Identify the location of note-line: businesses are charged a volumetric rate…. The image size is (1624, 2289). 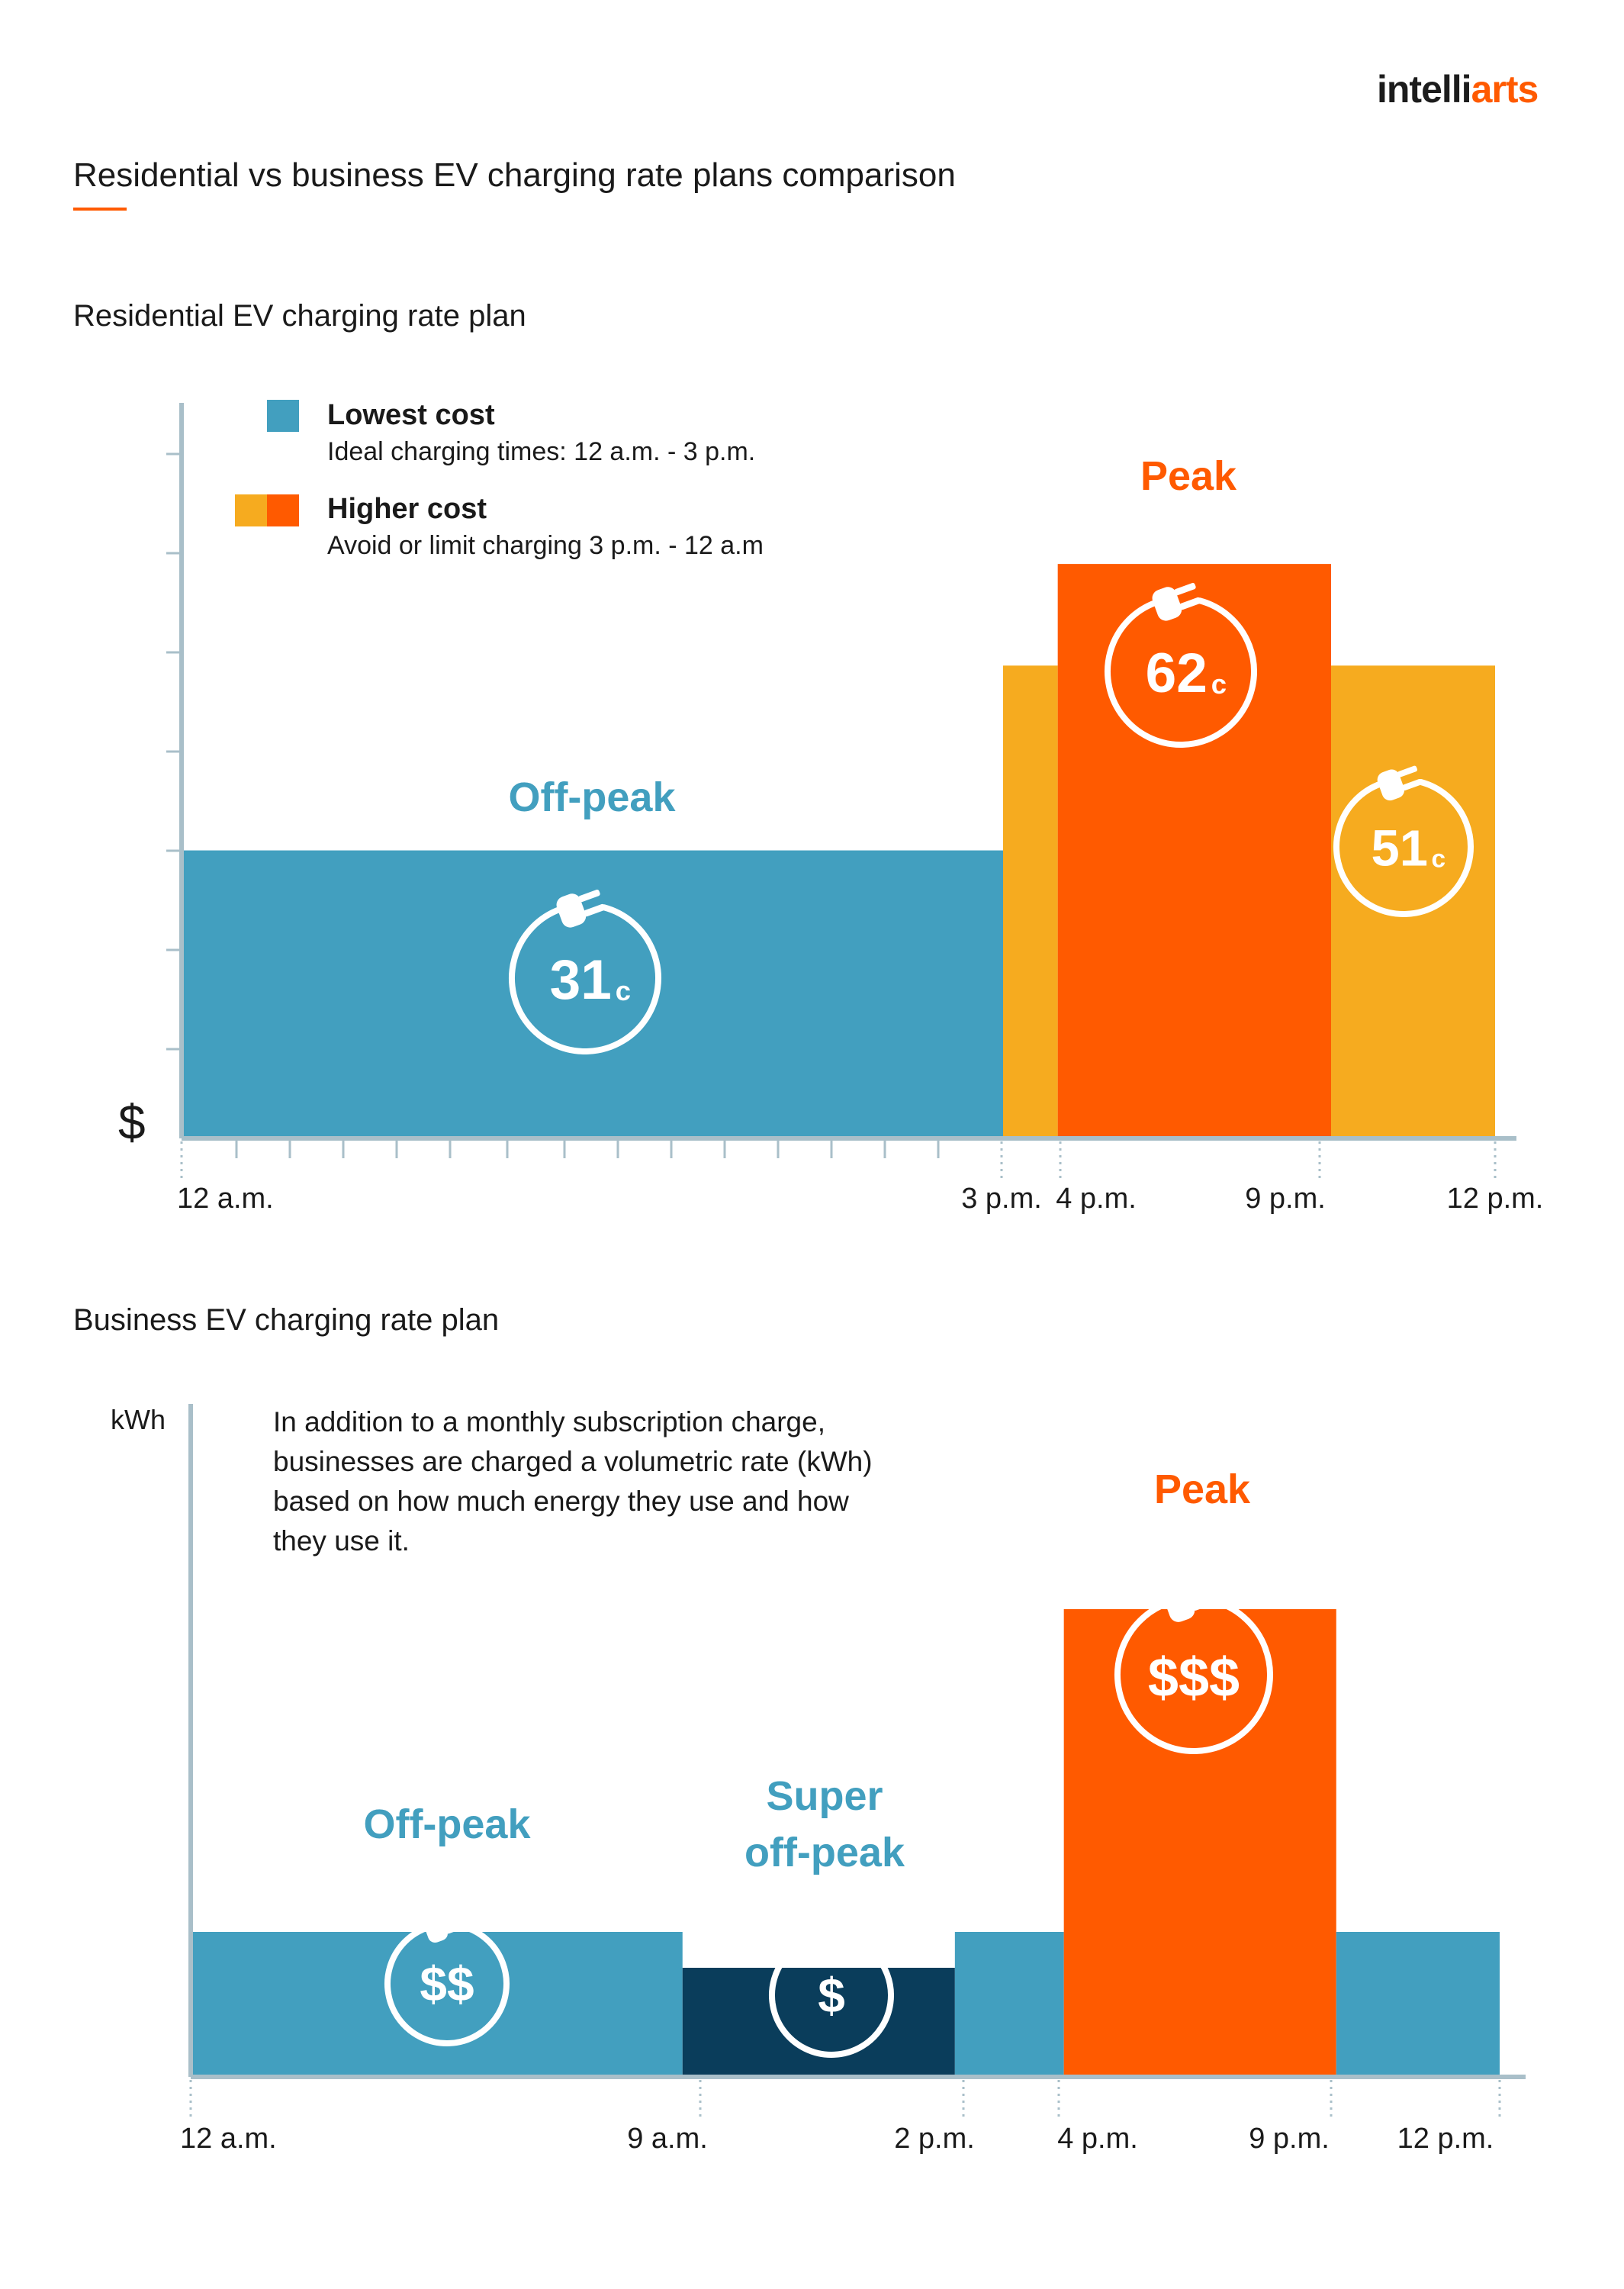
(573, 1461).